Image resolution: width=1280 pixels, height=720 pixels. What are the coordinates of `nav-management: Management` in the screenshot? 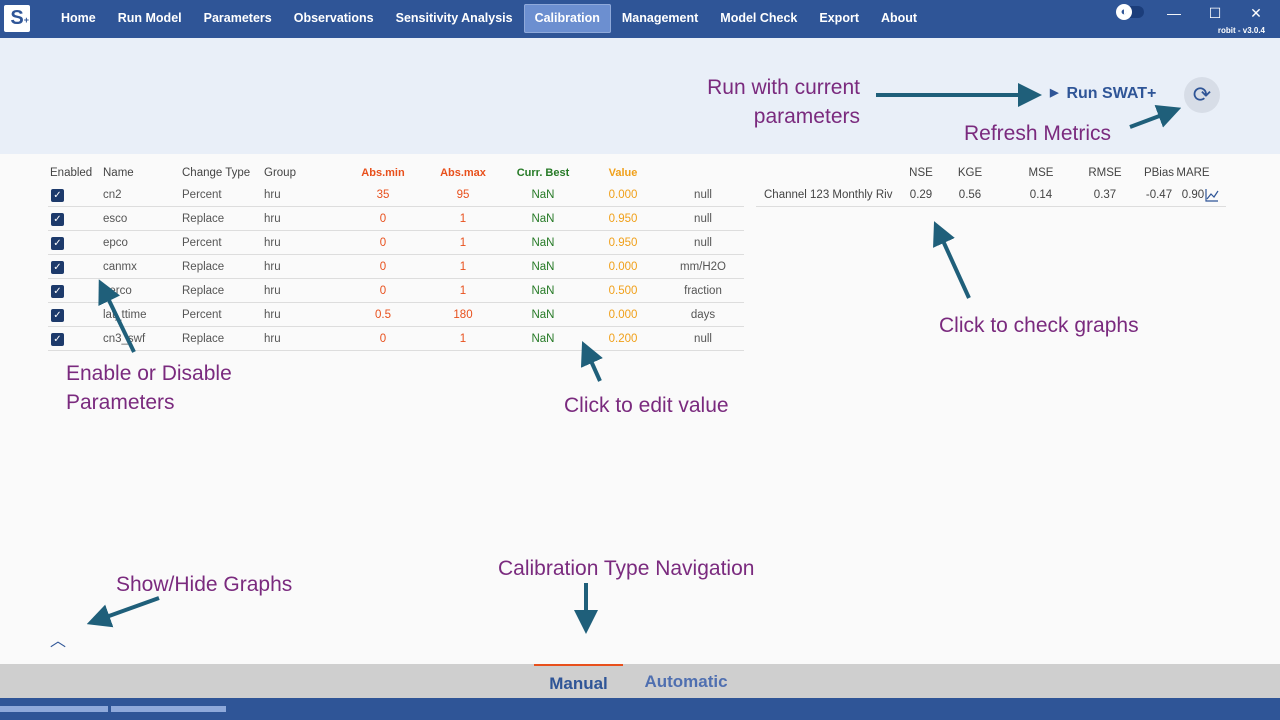 It's located at (660, 18).